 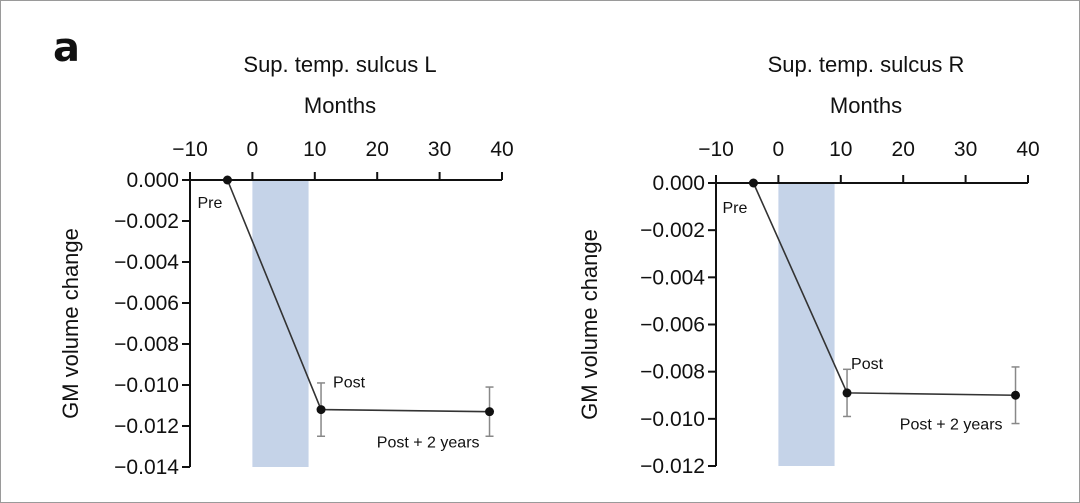 What do you see at coordinates (146, 467) in the screenshot?
I see `y-tick-label: −0.014` at bounding box center [146, 467].